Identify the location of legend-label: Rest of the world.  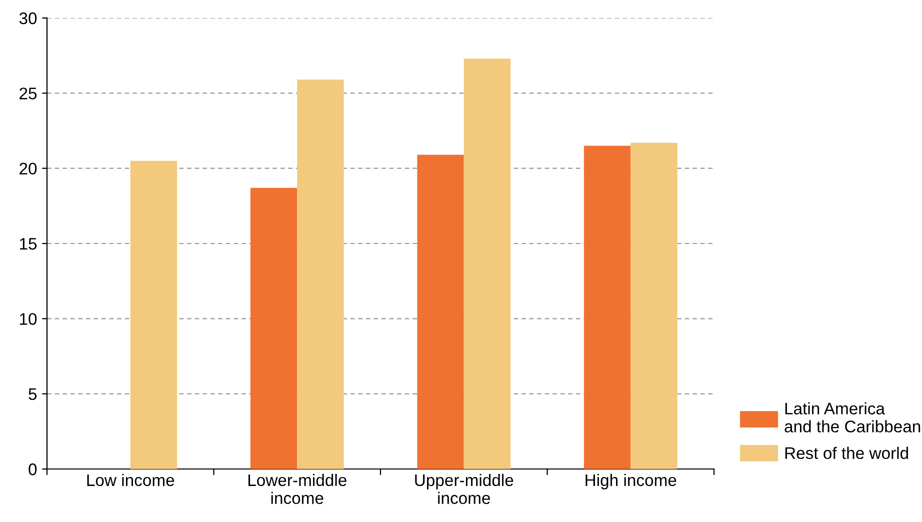
(846, 453).